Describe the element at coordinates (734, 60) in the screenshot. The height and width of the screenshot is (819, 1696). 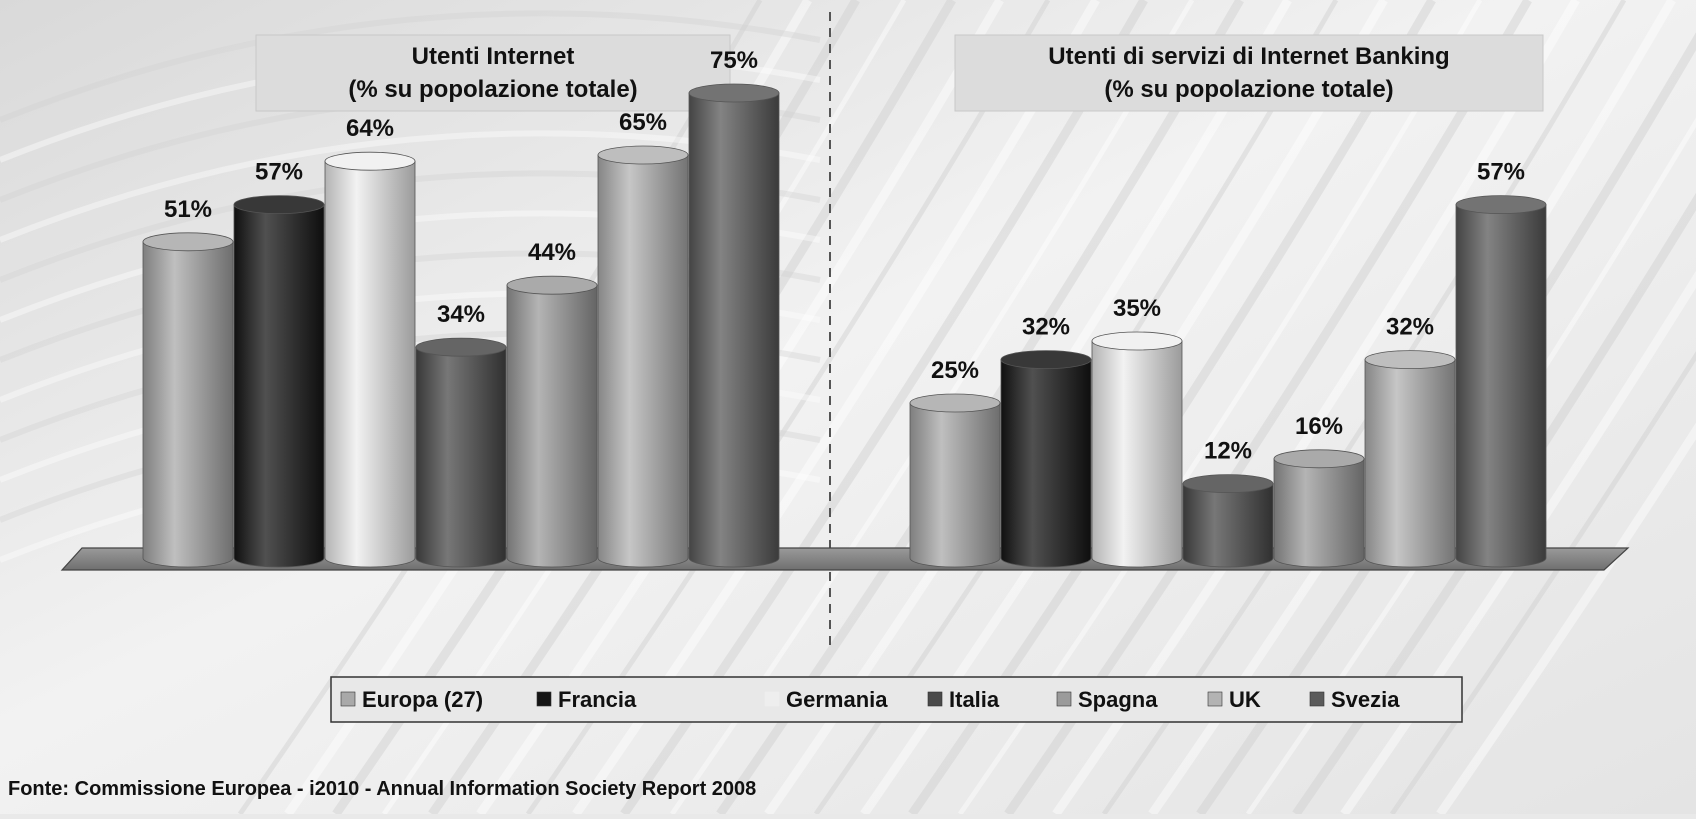
I see `data-label: 75%` at that location.